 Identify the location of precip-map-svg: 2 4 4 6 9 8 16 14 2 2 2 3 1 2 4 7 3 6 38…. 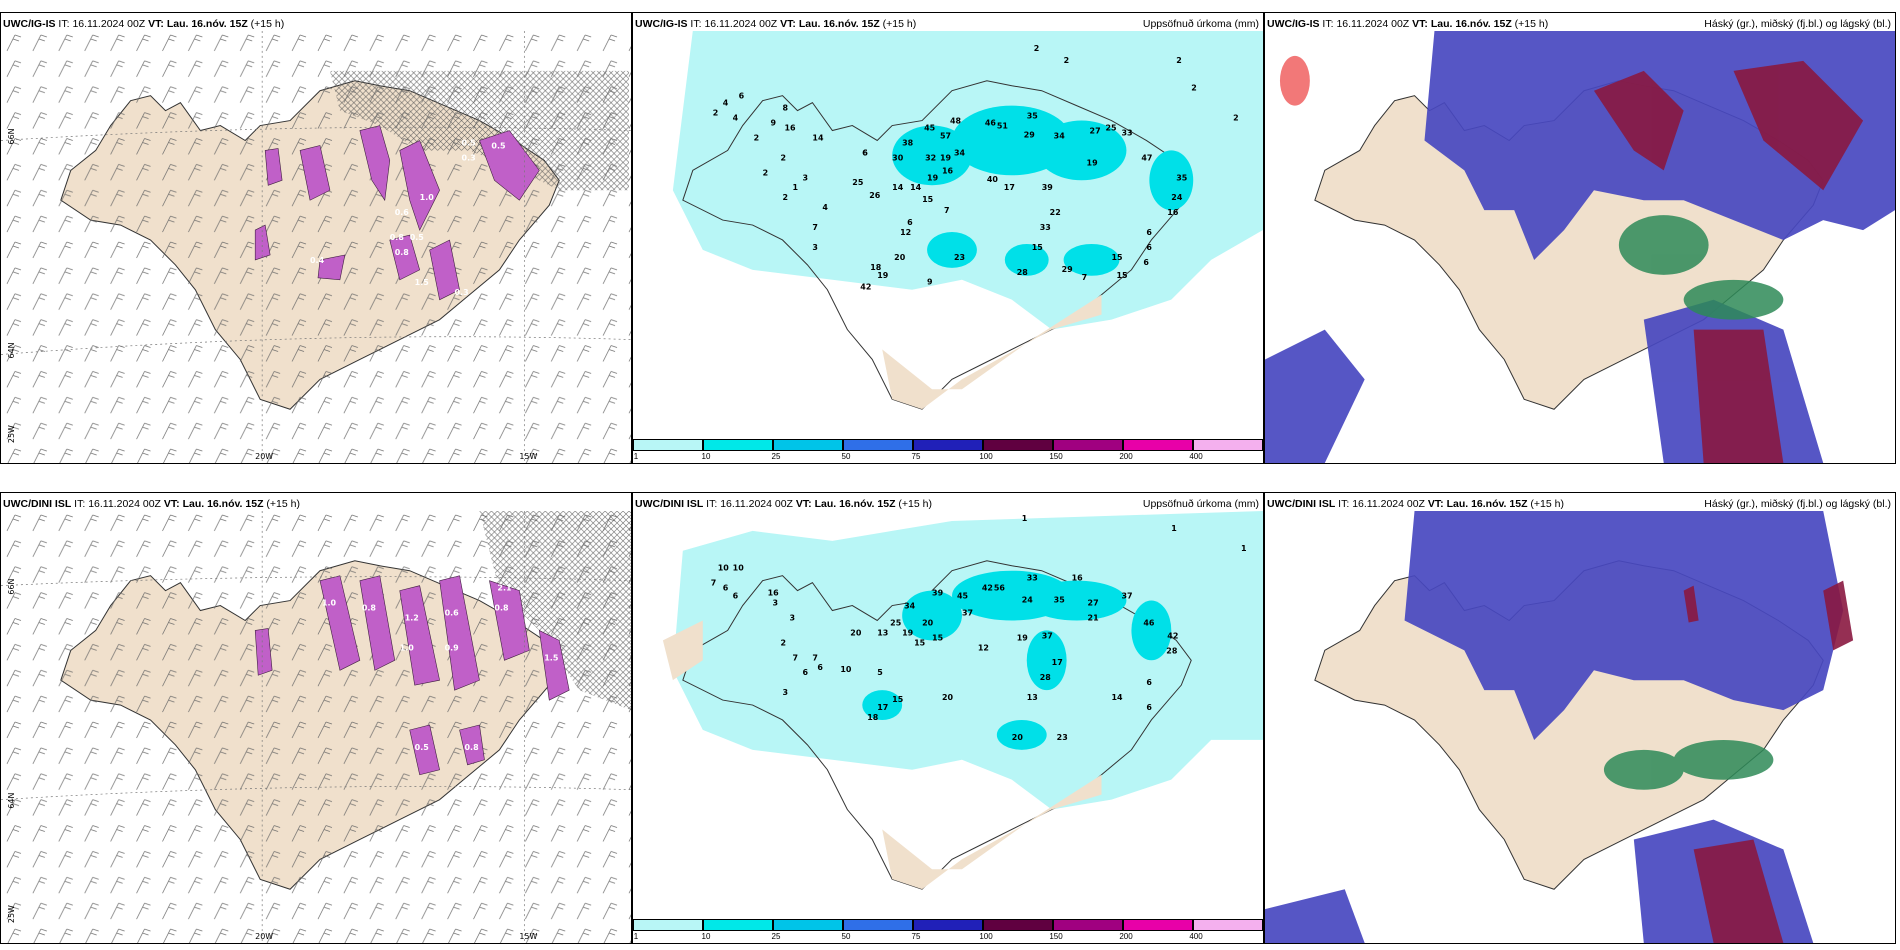
(948, 234).